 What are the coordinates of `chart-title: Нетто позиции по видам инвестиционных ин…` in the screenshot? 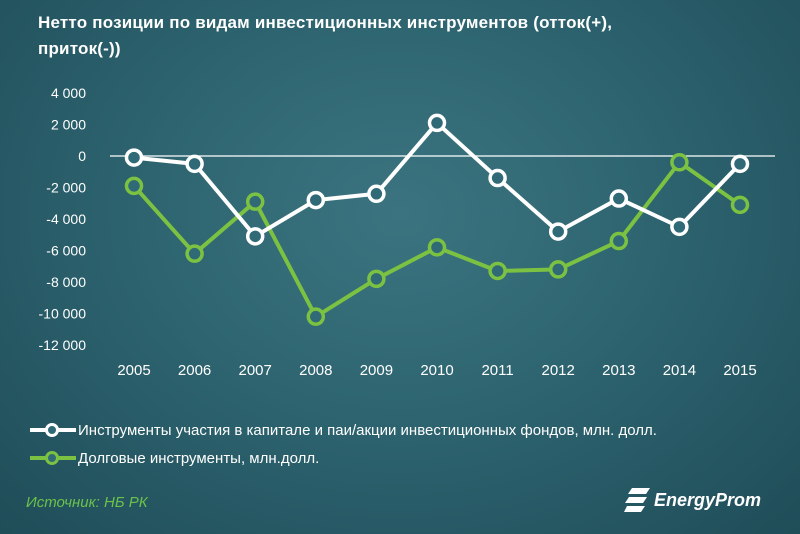 It's located at (325, 35).